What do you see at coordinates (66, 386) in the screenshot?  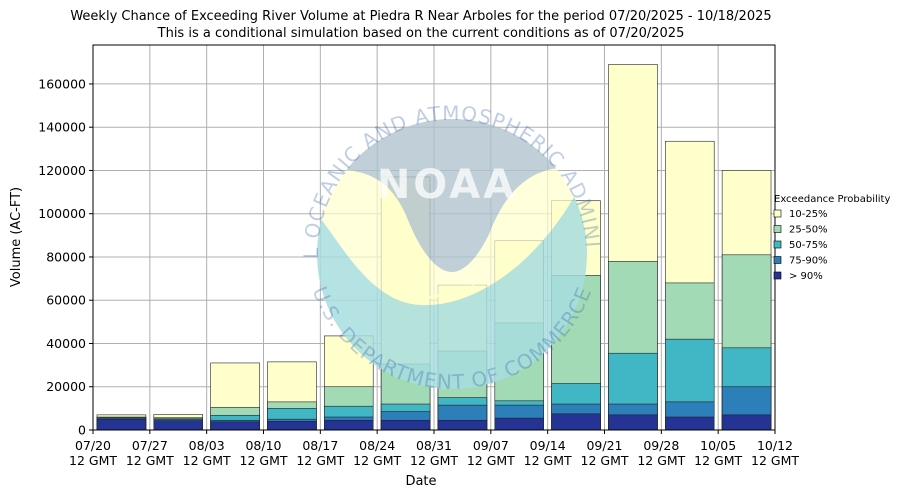 I see `y-tick-label-1: 20000` at bounding box center [66, 386].